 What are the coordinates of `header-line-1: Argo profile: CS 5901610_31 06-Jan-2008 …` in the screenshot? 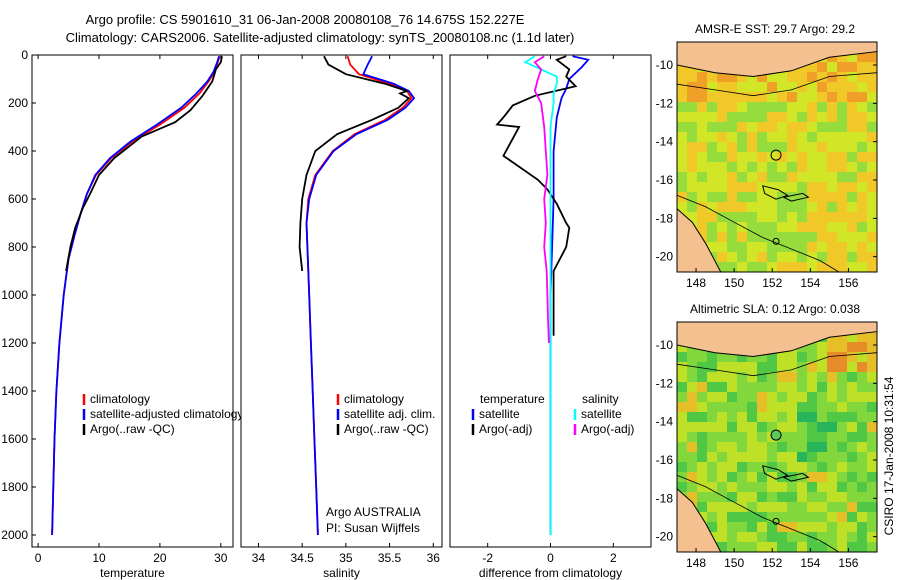 It's located at (305, 19).